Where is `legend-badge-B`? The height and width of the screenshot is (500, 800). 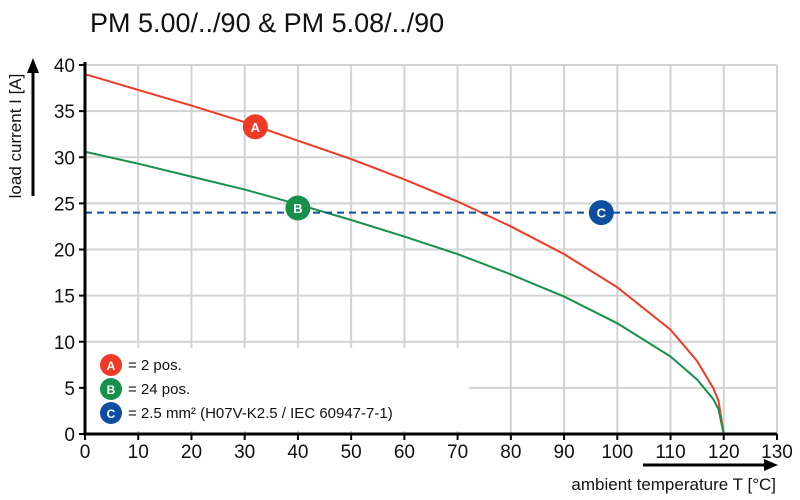
legend-badge-B is located at coordinates (111, 389).